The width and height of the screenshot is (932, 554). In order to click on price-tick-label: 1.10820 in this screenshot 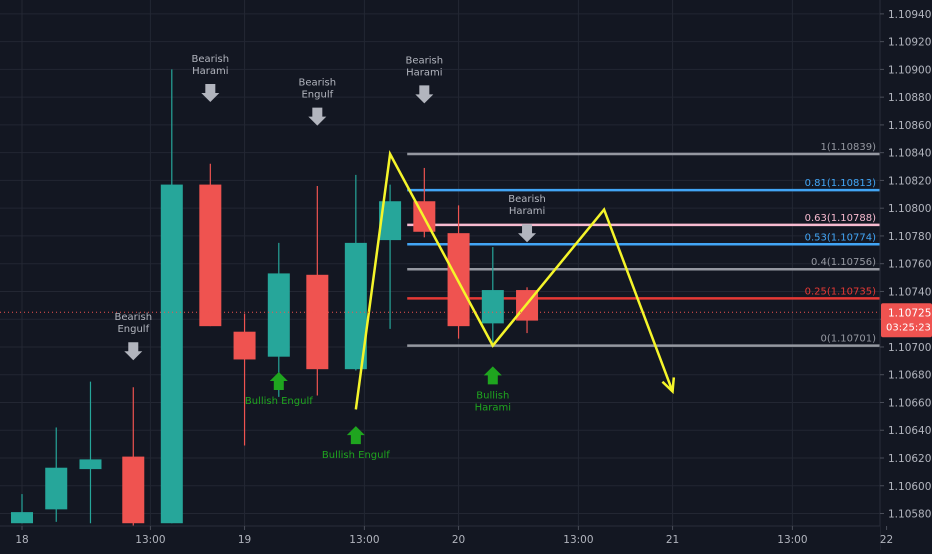, I will do `click(909, 181)`.